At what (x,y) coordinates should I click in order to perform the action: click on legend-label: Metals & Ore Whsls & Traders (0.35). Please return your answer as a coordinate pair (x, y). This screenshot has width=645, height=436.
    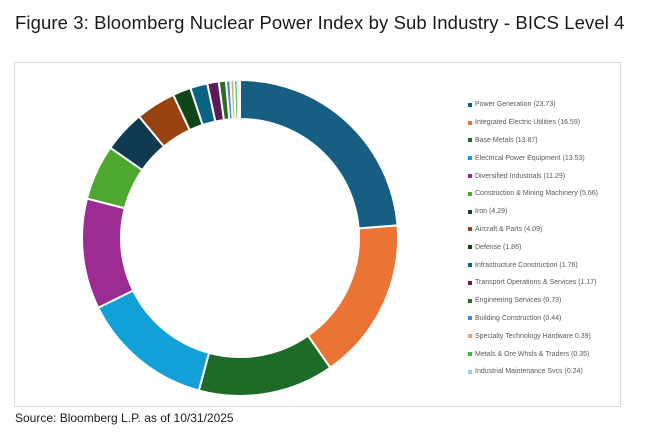
    Looking at the image, I should click on (532, 354).